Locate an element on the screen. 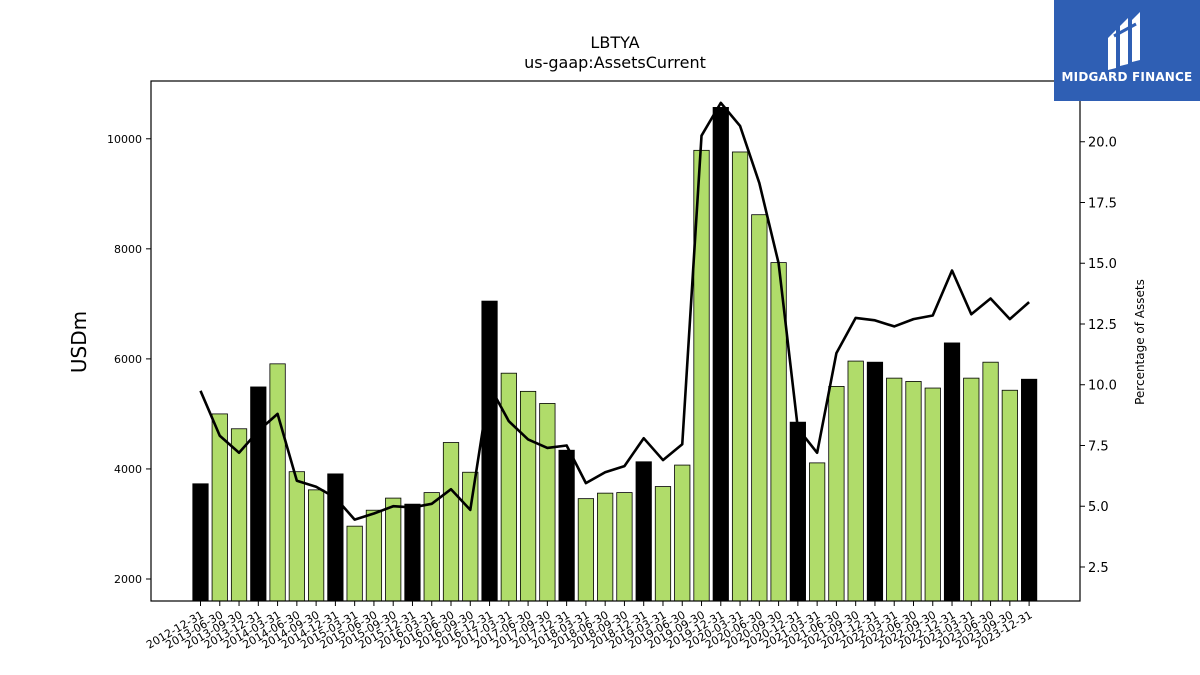 The image size is (1200, 675). logo-text: MIDGARD FINANCE is located at coordinates (1127, 77).